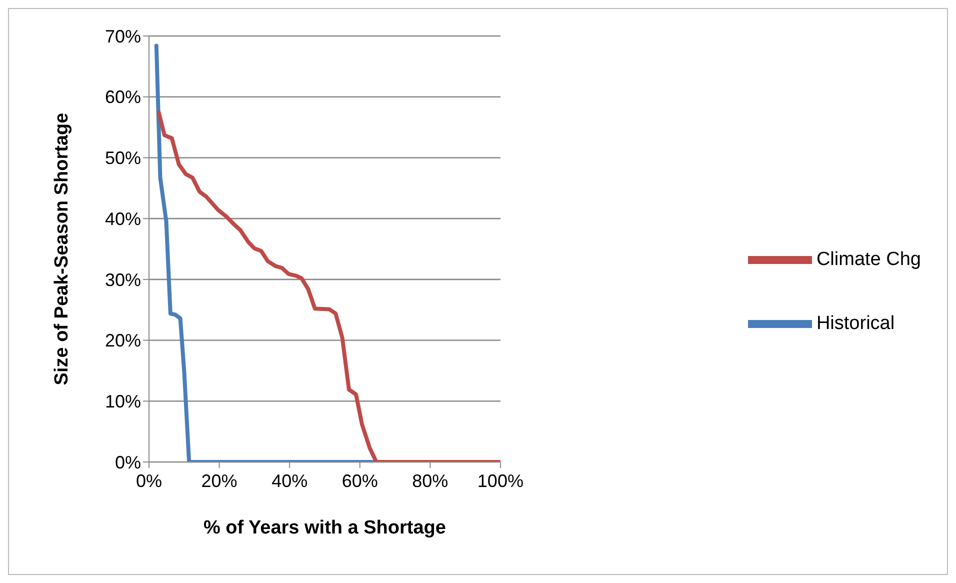 The image size is (956, 583). What do you see at coordinates (122, 280) in the screenshot?
I see `y-tick-label: 30%` at bounding box center [122, 280].